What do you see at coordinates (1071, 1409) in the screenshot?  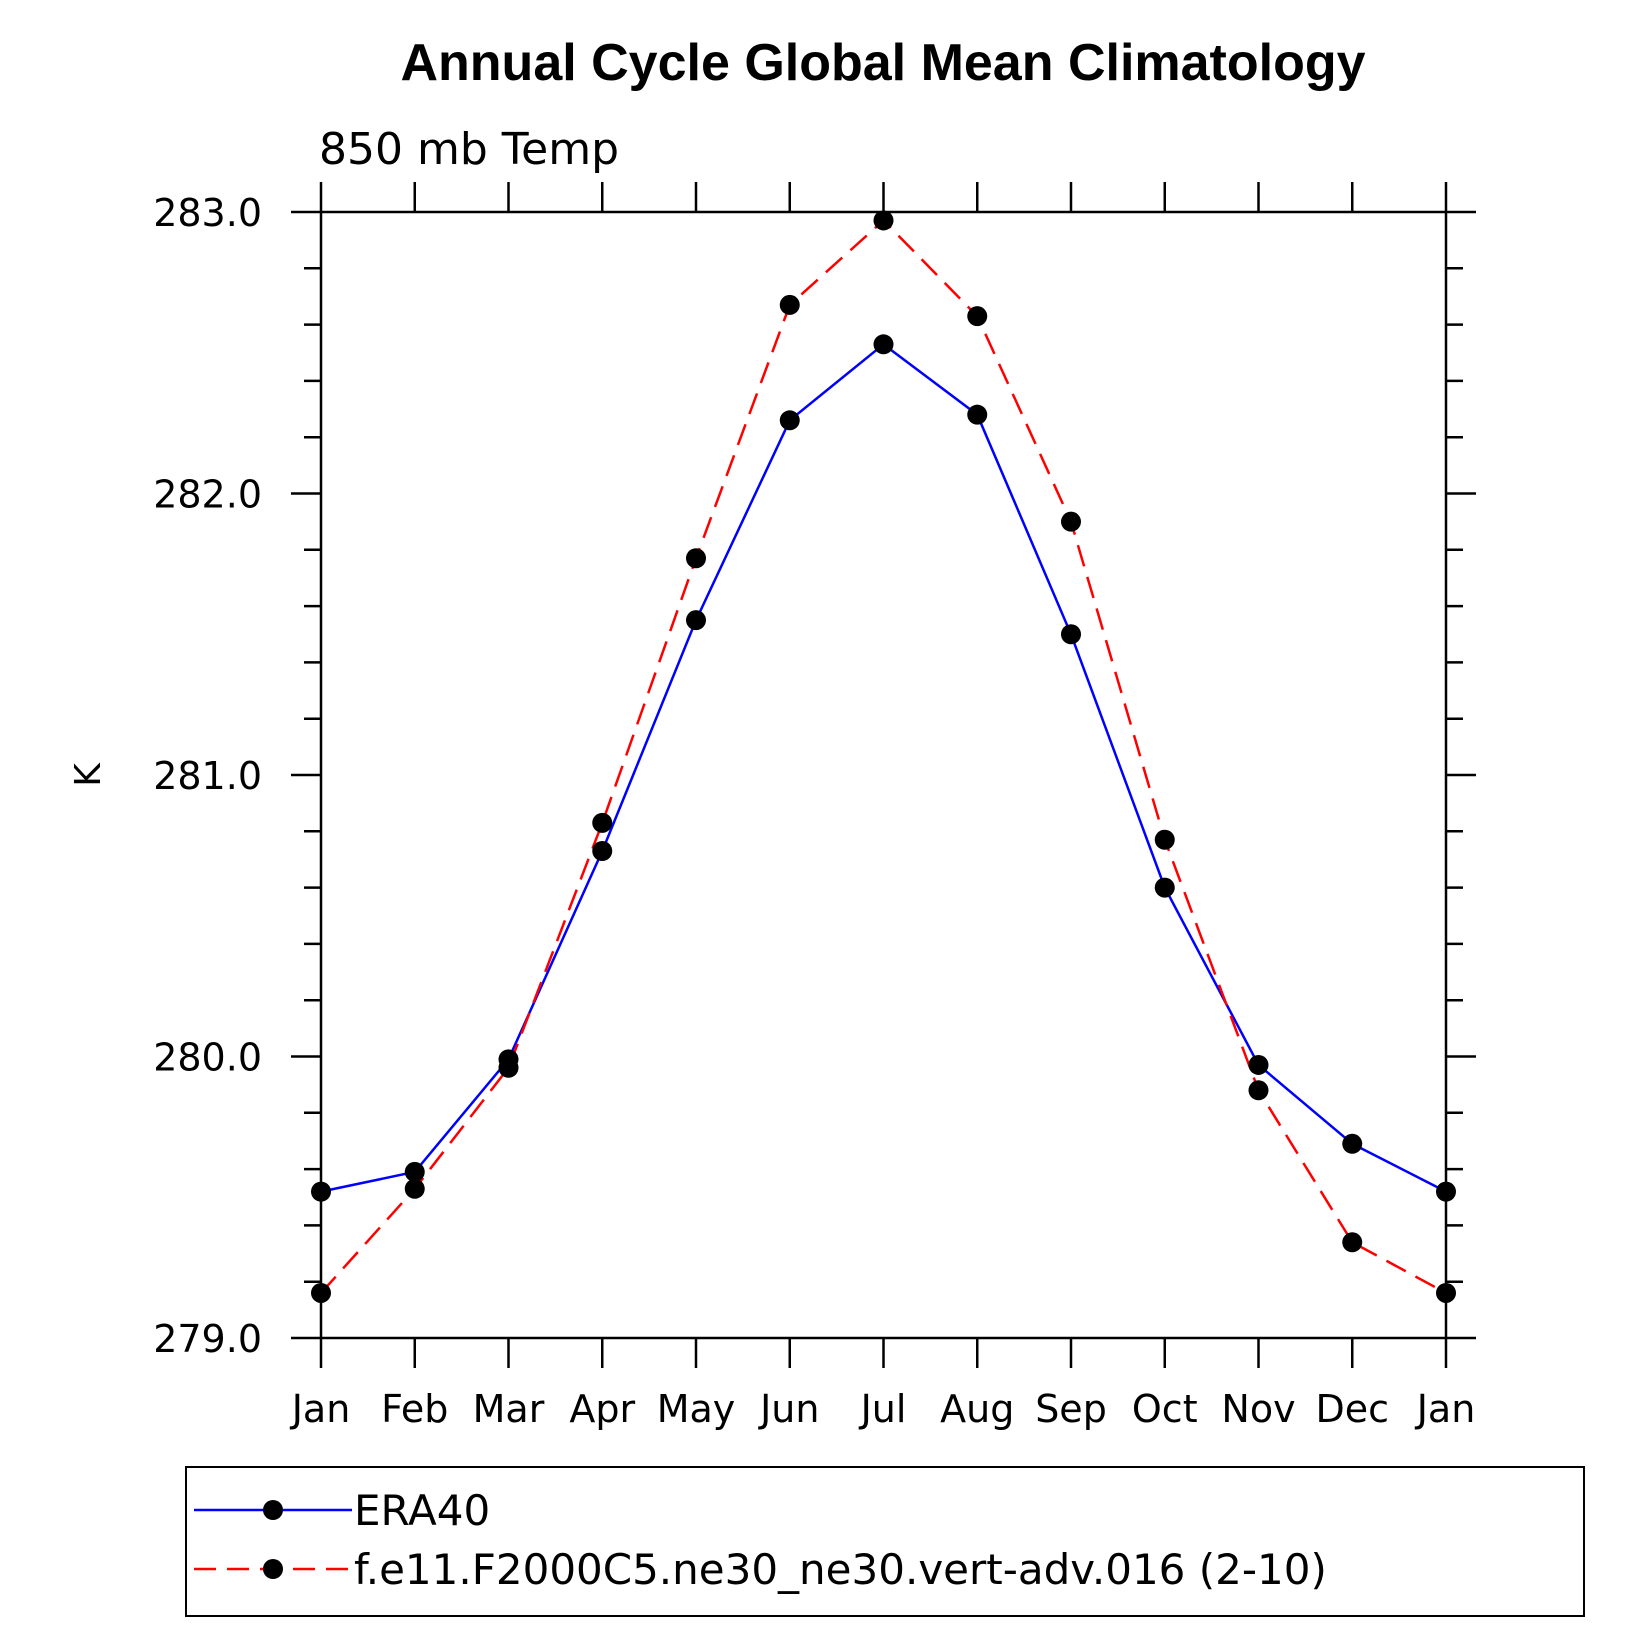 I see `x-tick-label: Sep` at bounding box center [1071, 1409].